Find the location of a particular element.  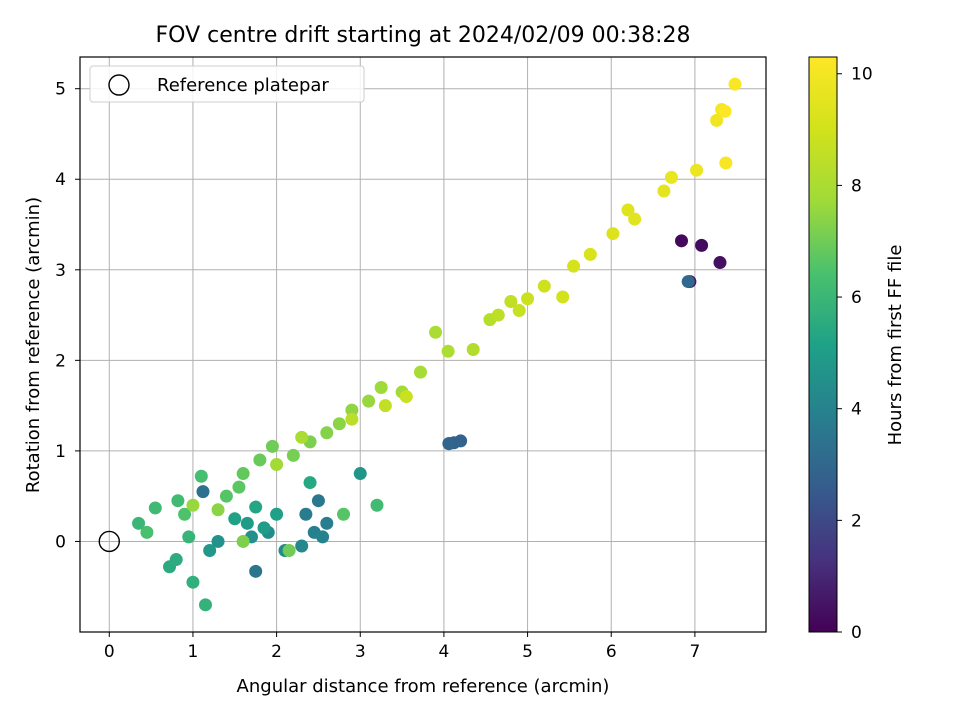

x-axis-label: Angular distance from reference (arcmin) is located at coordinates (423, 686).